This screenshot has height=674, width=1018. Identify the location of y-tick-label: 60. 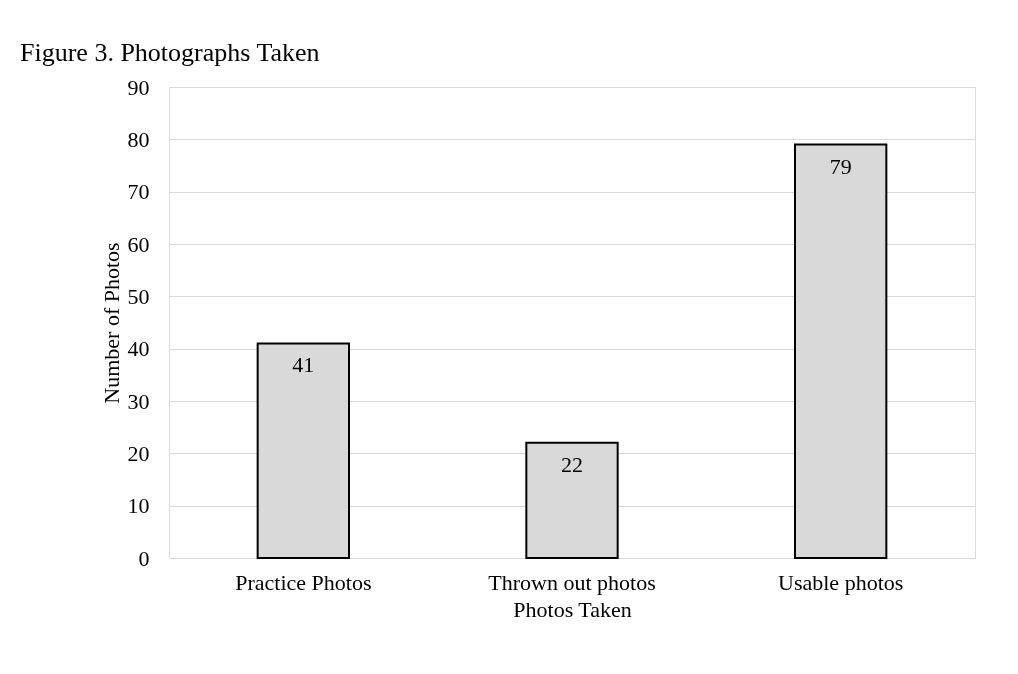
(138, 244).